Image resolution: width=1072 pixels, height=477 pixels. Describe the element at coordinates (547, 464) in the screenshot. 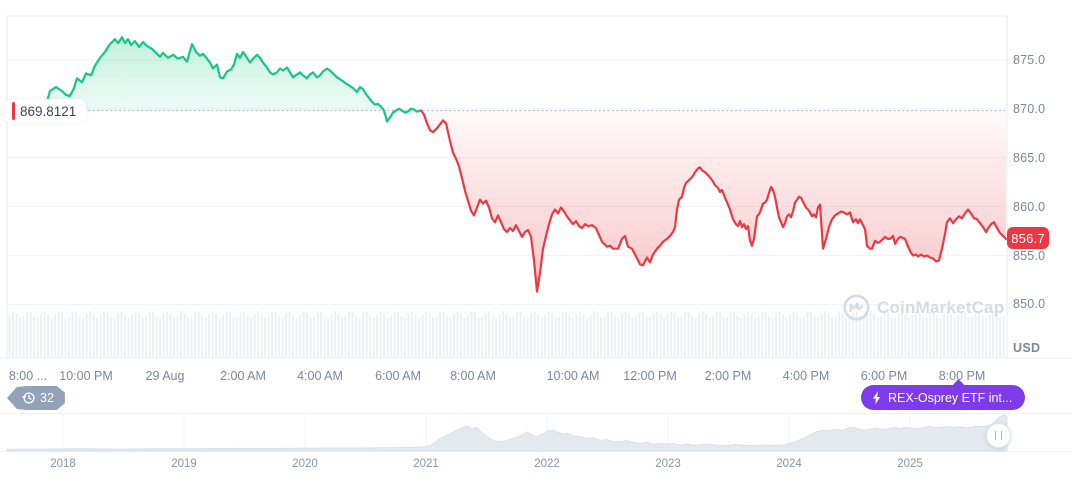

I see `navigator-year-label: 2022` at that location.